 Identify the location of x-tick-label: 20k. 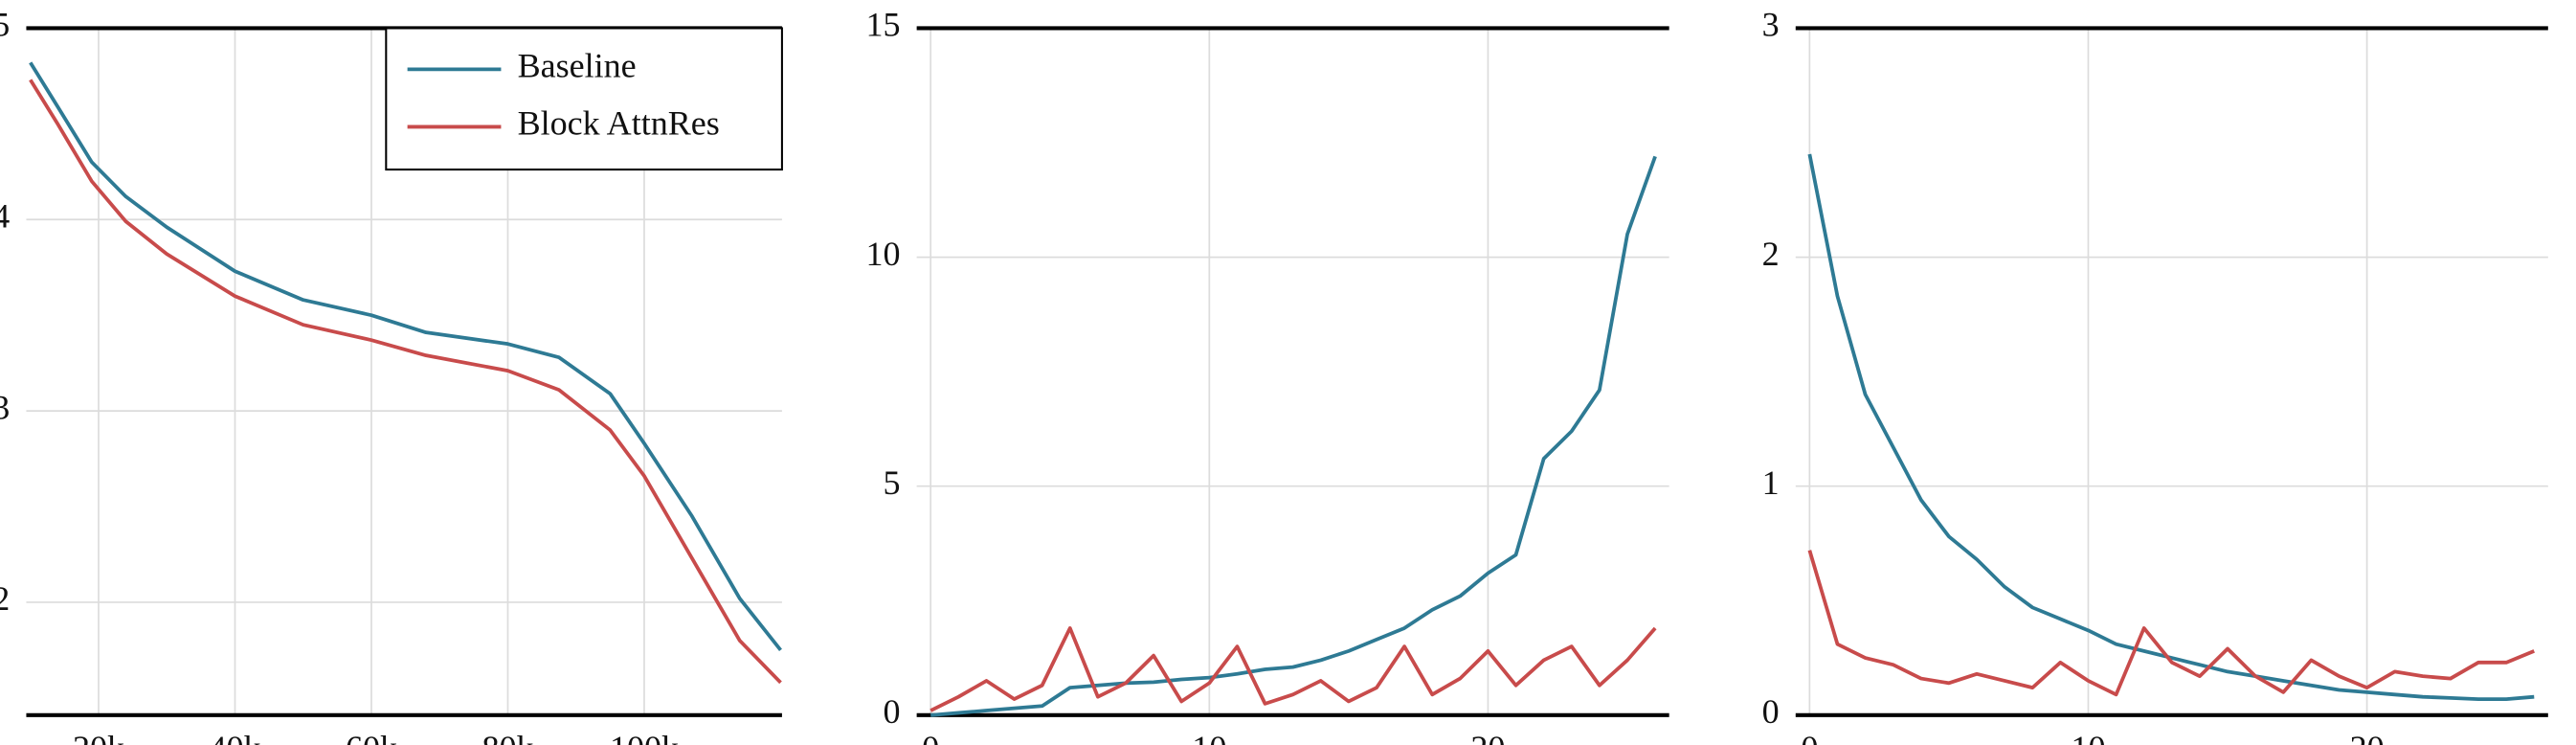
(99, 737).